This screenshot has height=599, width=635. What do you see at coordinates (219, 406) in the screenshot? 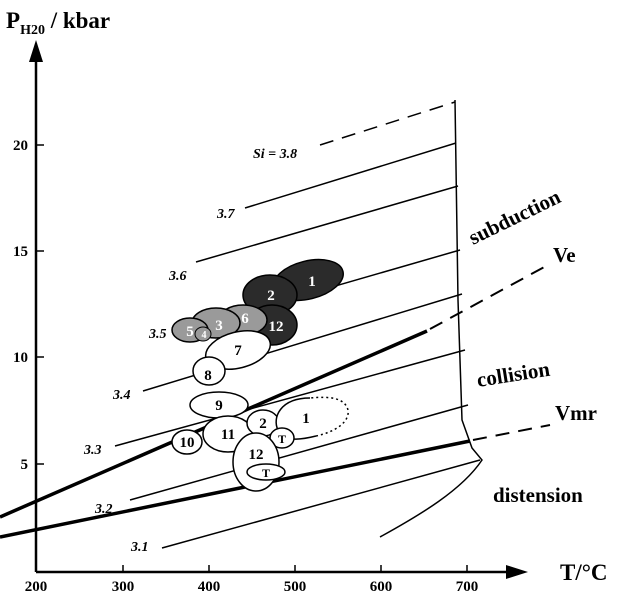
I see `sample-label: 9` at bounding box center [219, 406].